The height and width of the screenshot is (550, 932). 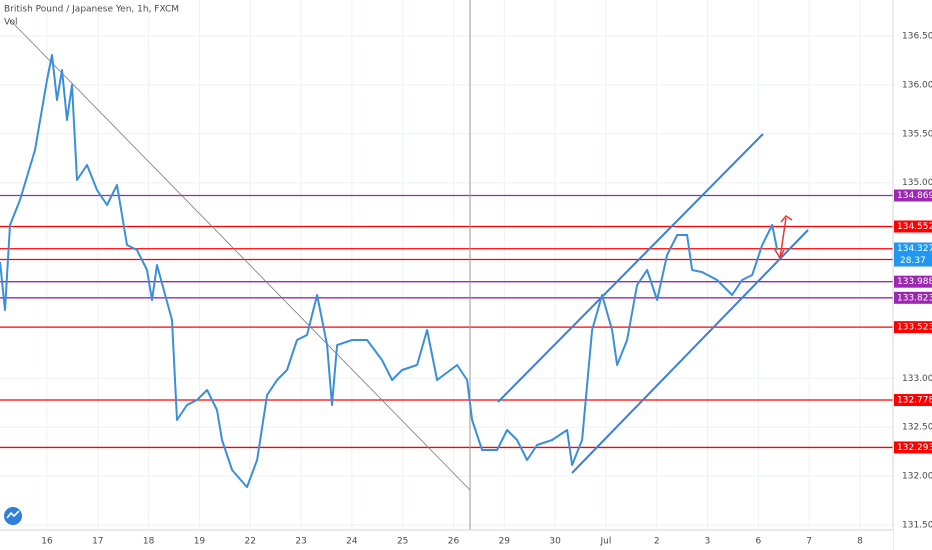 I want to click on x-tick-label: 17, so click(x=97, y=542).